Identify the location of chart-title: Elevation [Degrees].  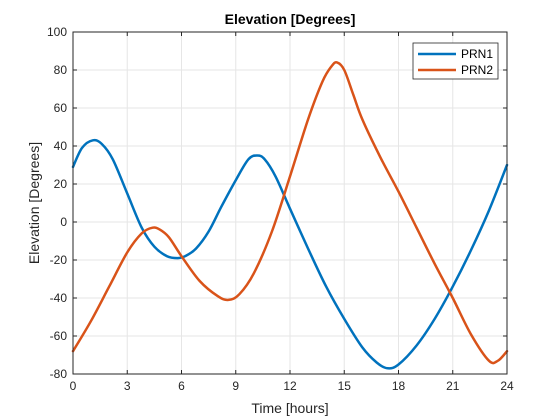
(290, 19).